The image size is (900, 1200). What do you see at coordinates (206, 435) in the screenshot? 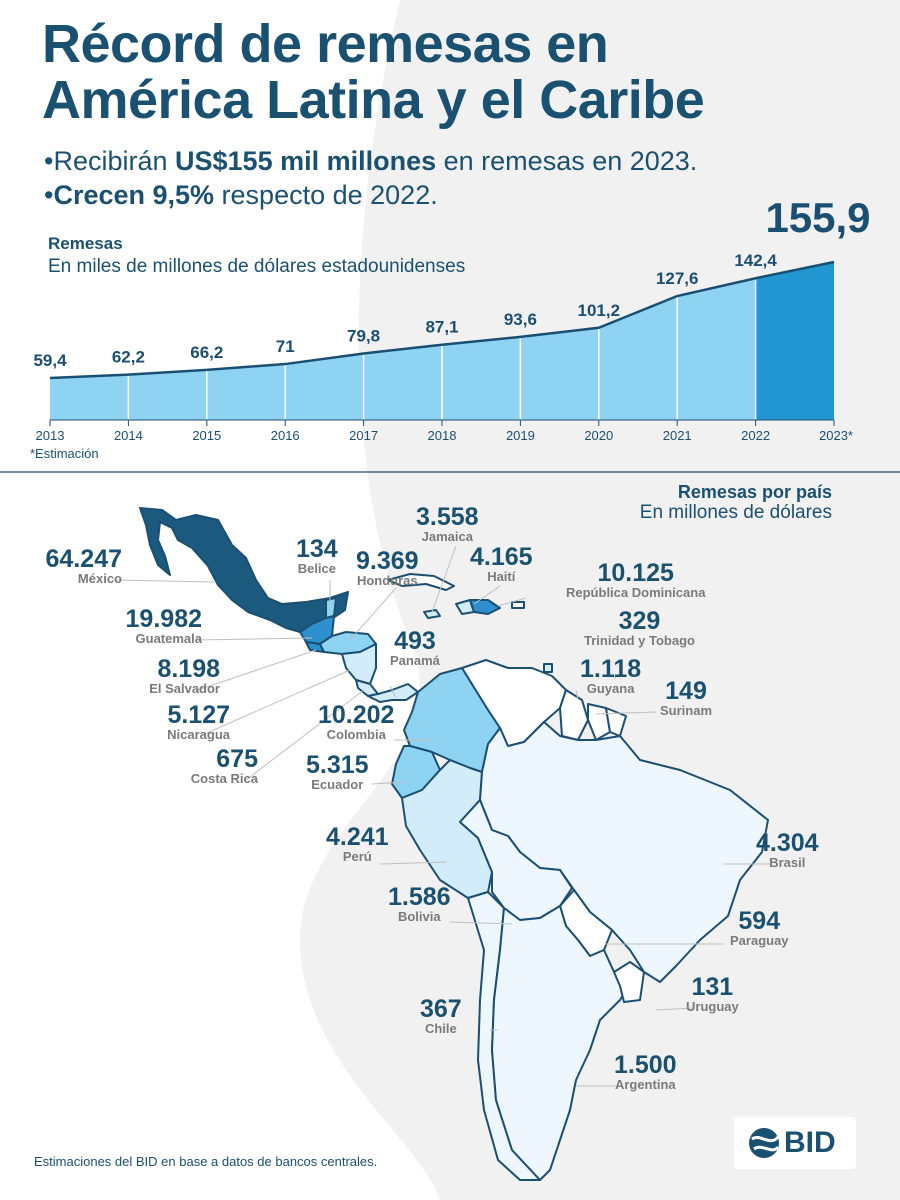
I see `x-tick-label-2015: 2015` at bounding box center [206, 435].